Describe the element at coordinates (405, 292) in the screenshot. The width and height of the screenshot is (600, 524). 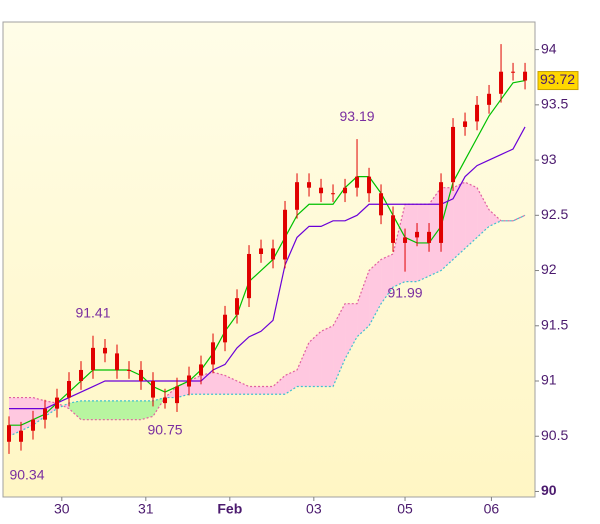
I see `extreme-label: 91.99` at that location.